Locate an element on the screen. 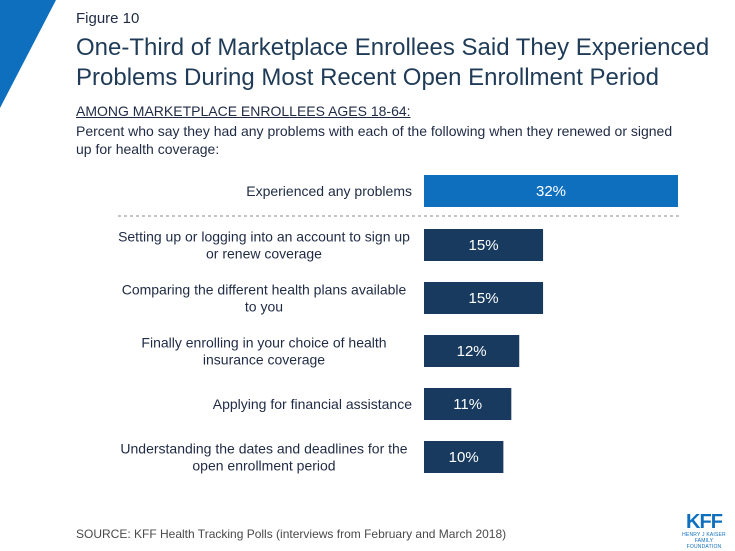  category-label-5: Applying for financial assistance is located at coordinates (312, 404).